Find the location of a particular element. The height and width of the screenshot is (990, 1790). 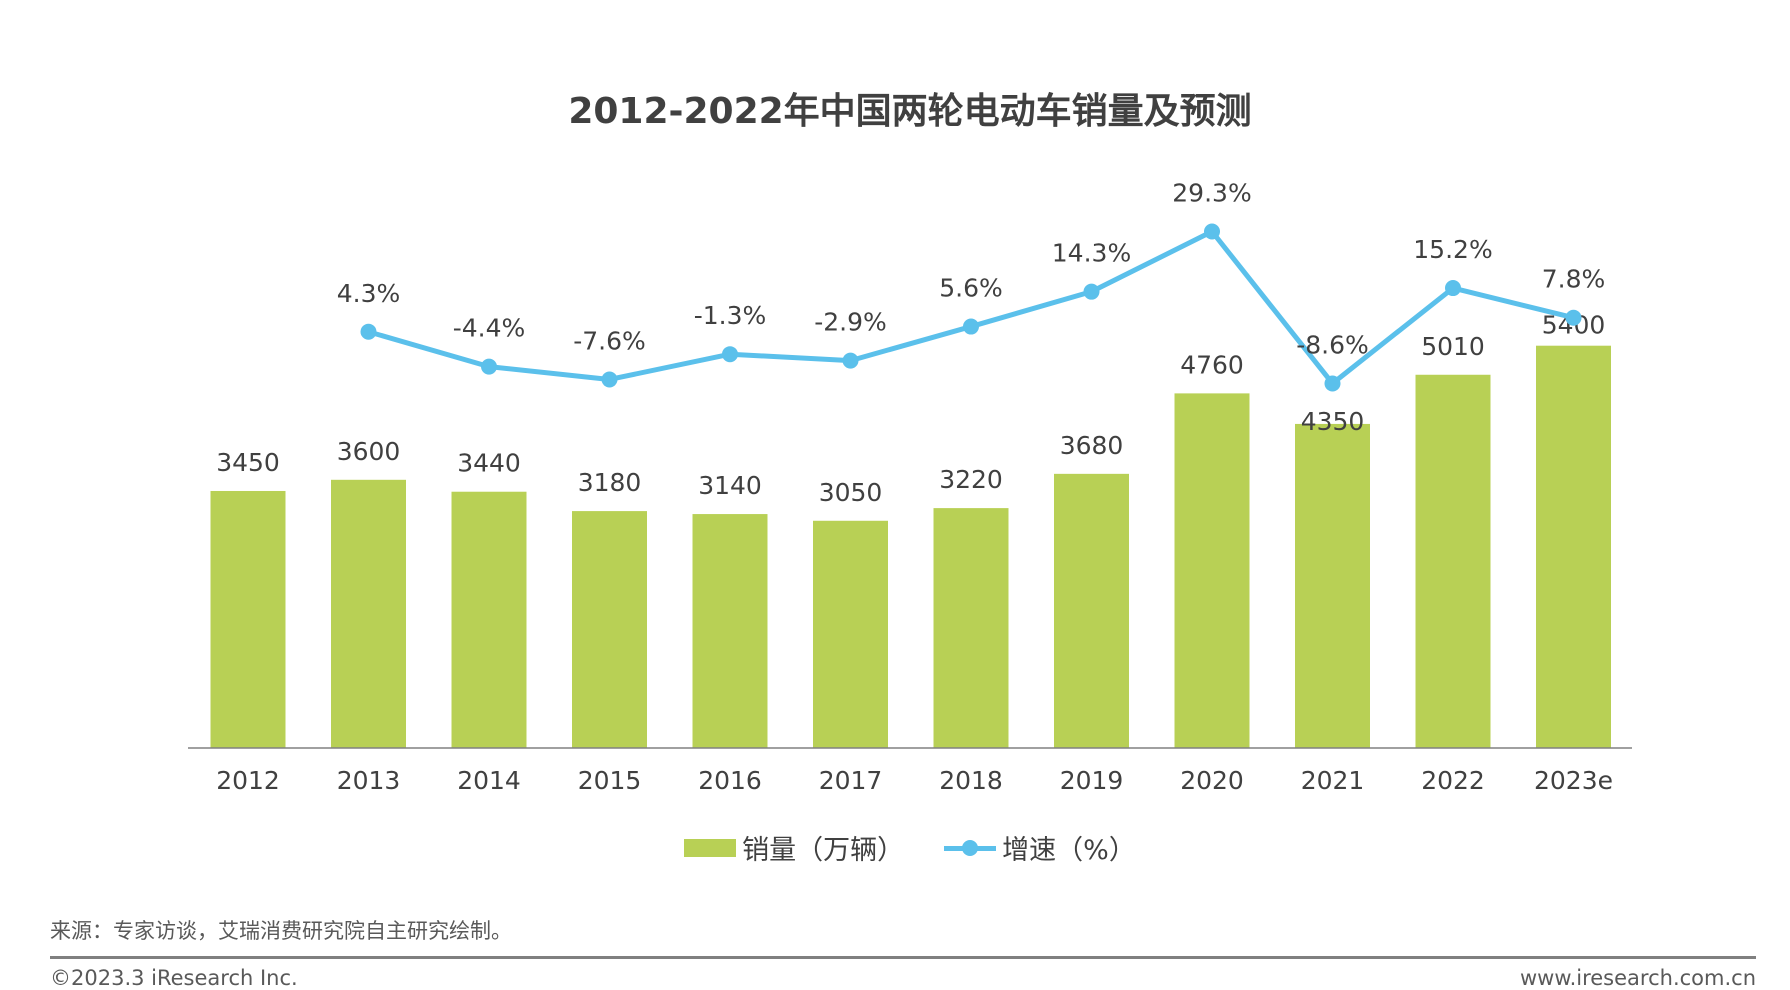

growth-label-2021: -8.6% is located at coordinates (1332, 344).